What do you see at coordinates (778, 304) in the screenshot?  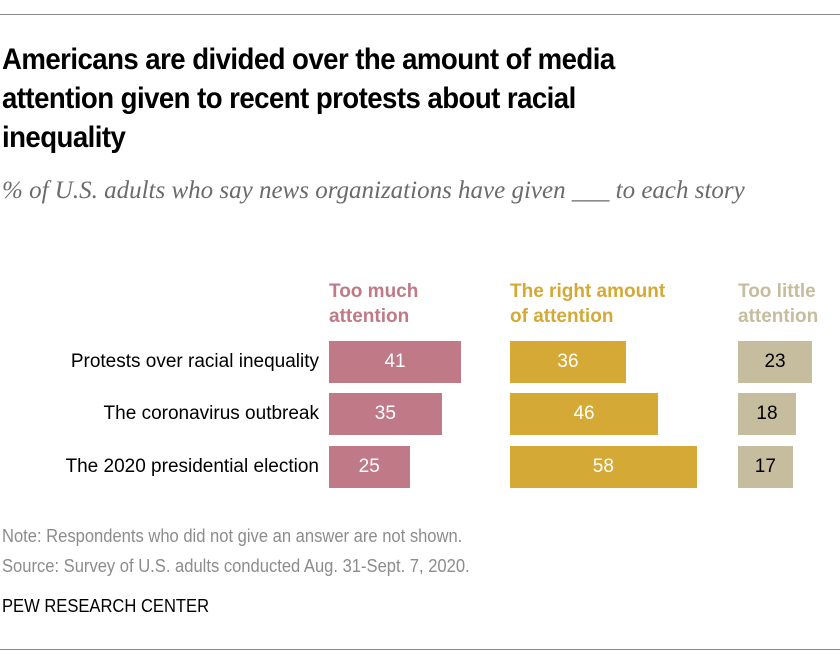 I see `legend-too-little: Too little attention` at bounding box center [778, 304].